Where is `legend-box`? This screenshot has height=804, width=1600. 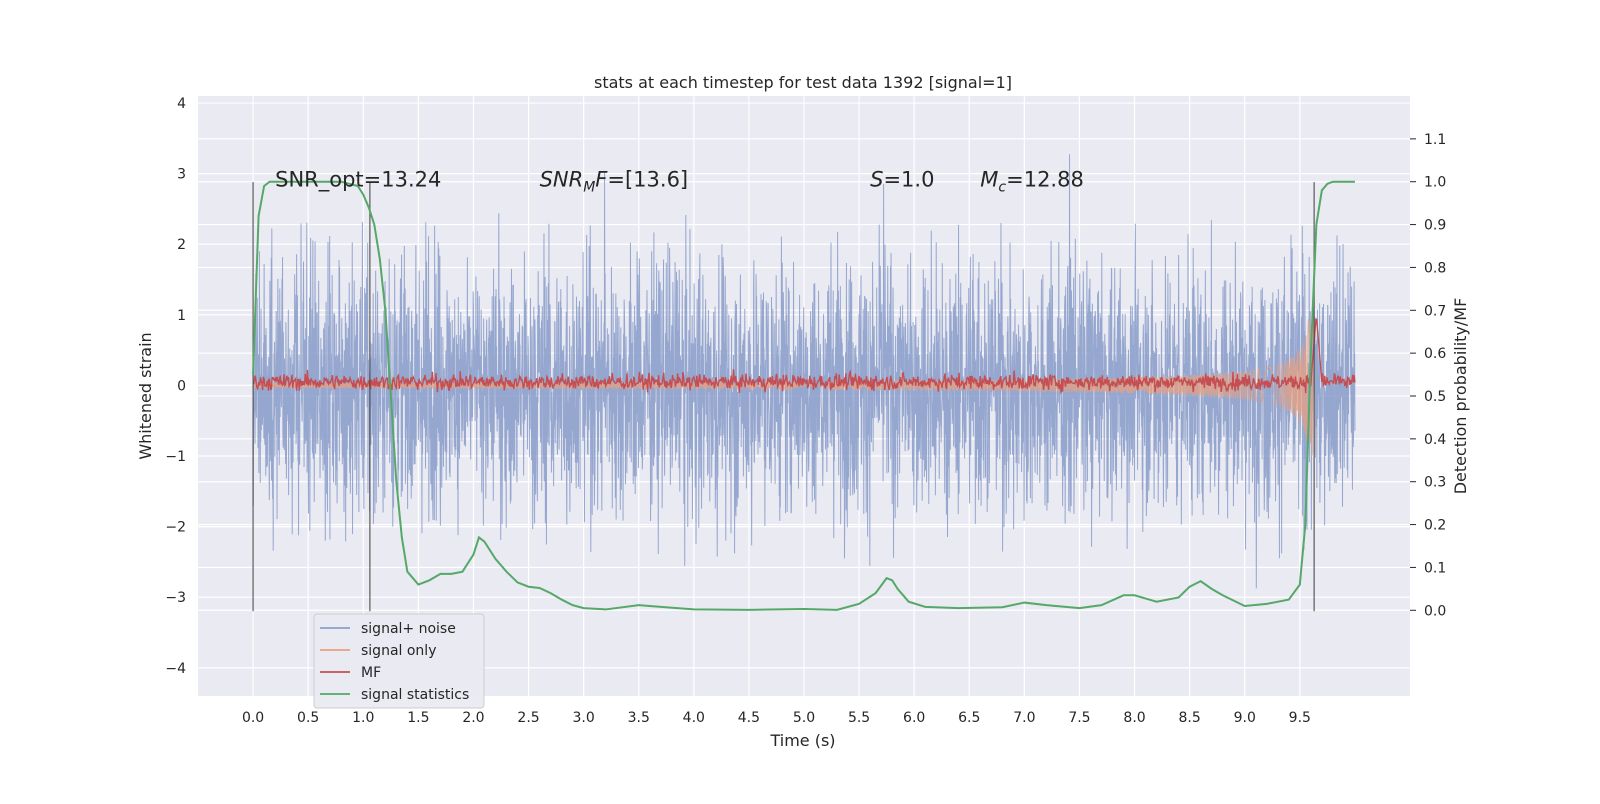 legend-box is located at coordinates (399, 661).